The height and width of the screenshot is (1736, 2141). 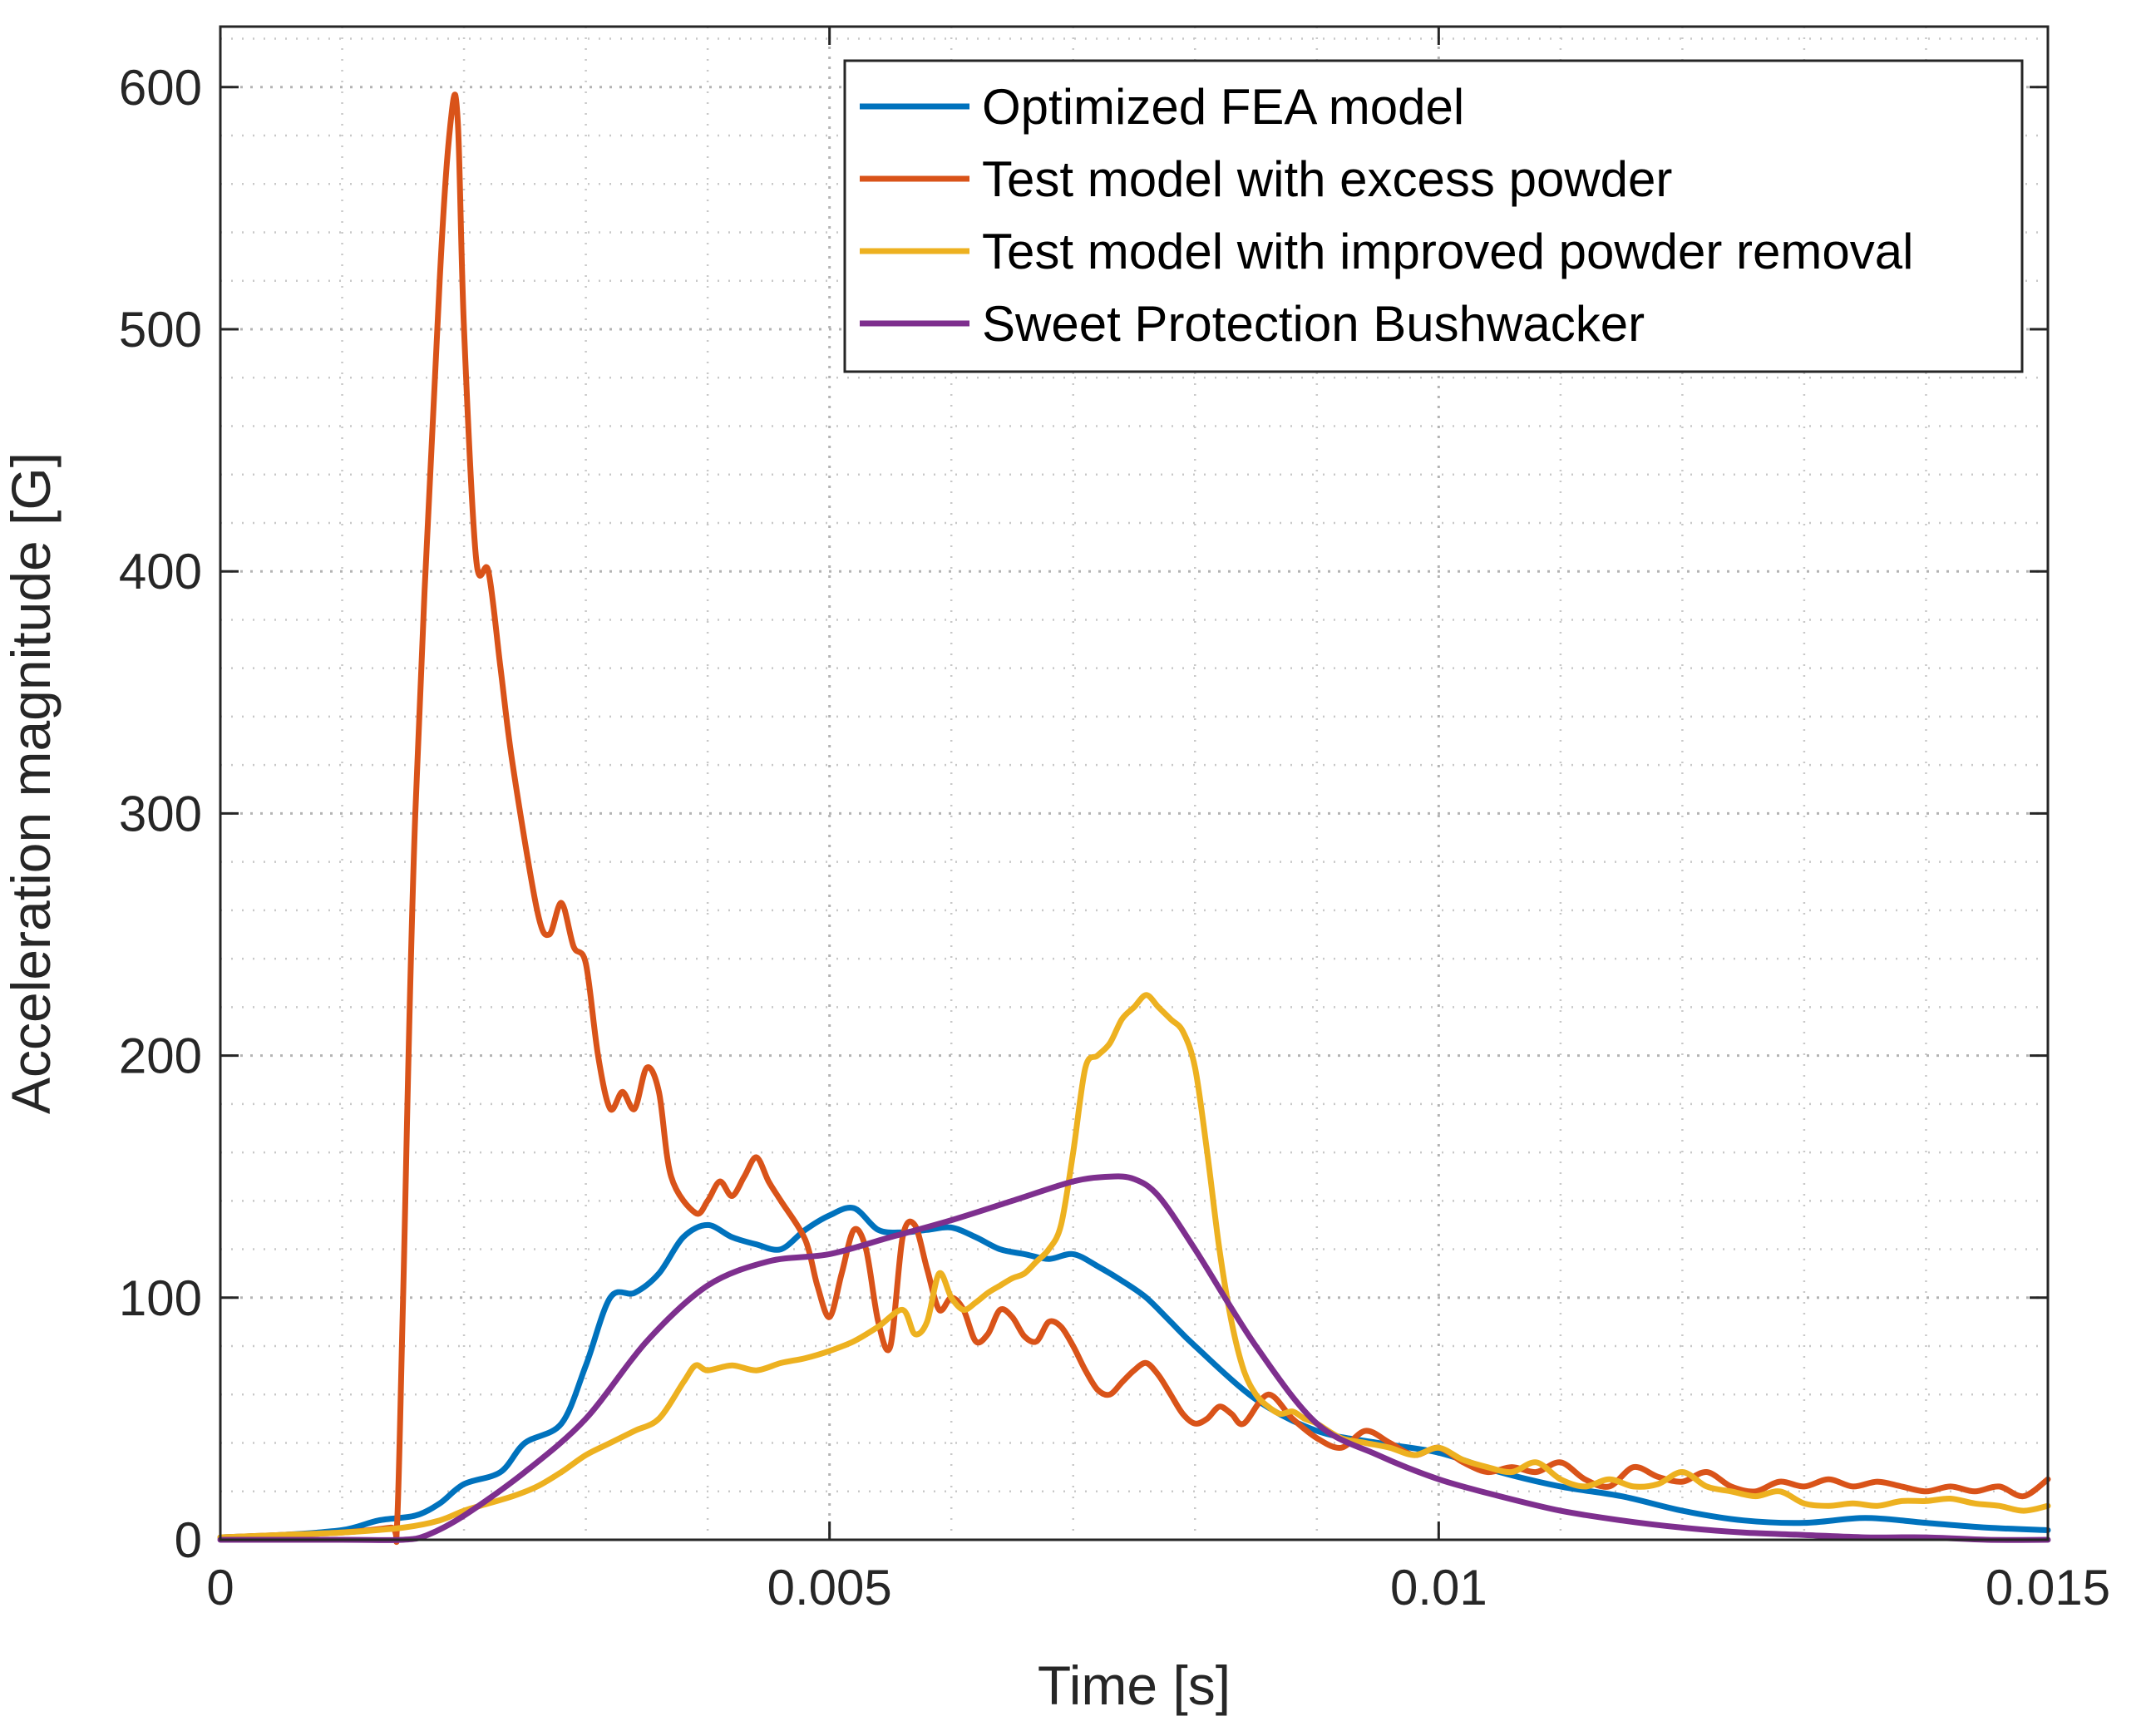 I want to click on x-tick-label: 0.01, so click(x=1438, y=1587).